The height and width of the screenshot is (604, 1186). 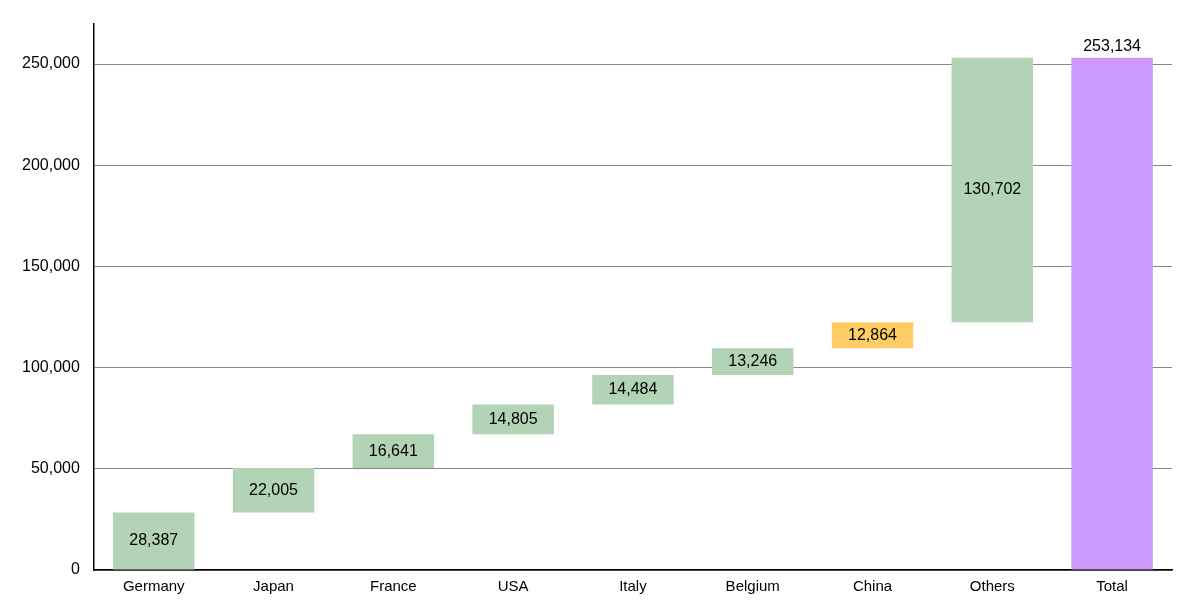 I want to click on y-tick-label: 150,000, so click(x=50, y=265).